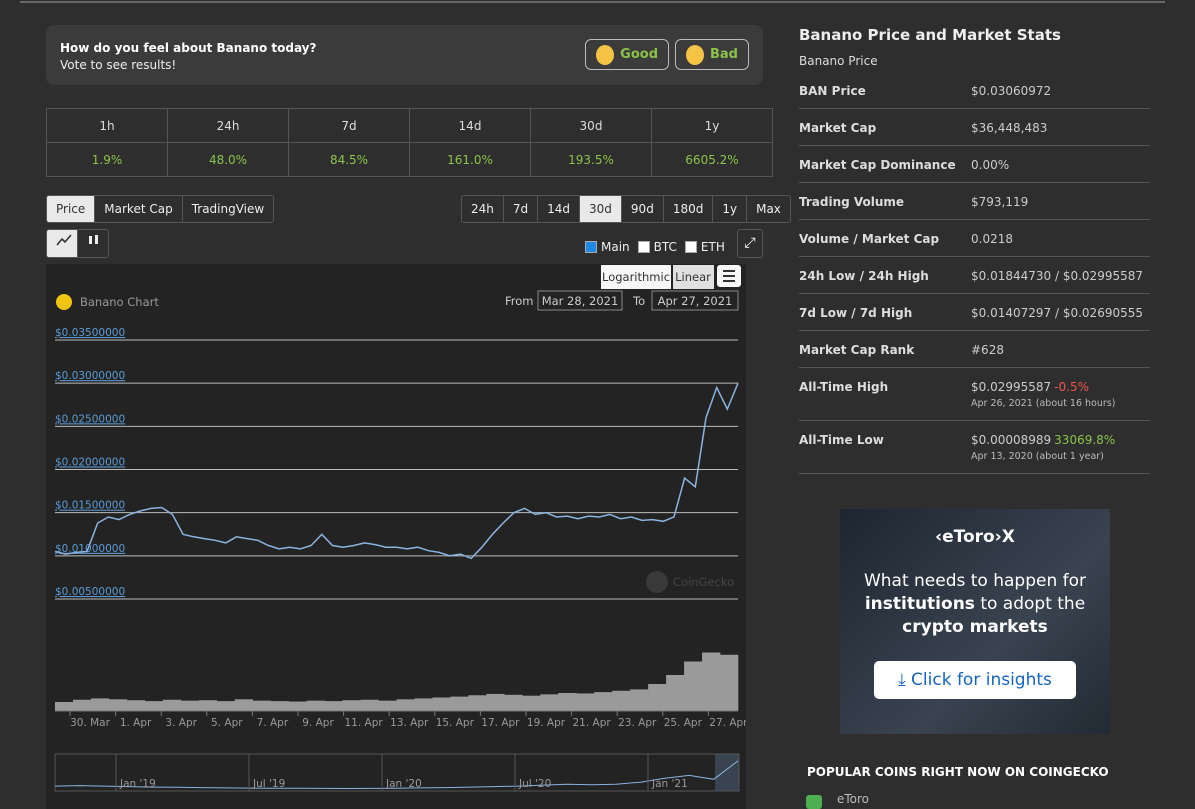 The height and width of the screenshot is (809, 1195). What do you see at coordinates (93, 239) in the screenshot?
I see `icon` at bounding box center [93, 239].